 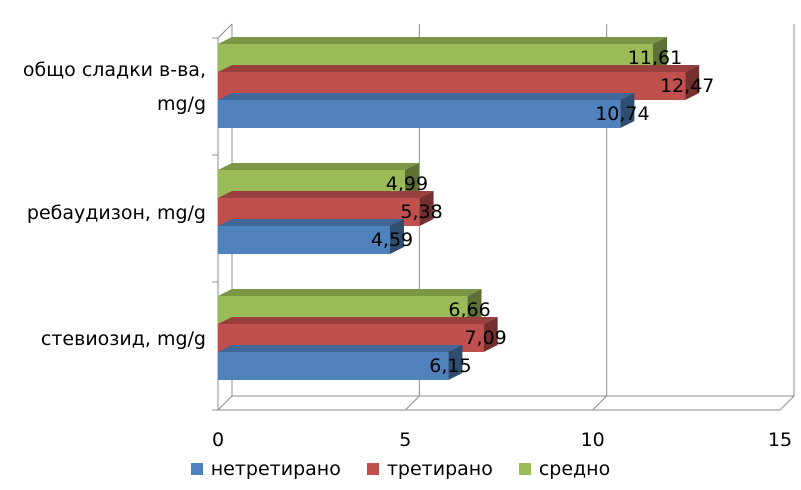 I want to click on x-tick-label: 10, so click(x=593, y=440).